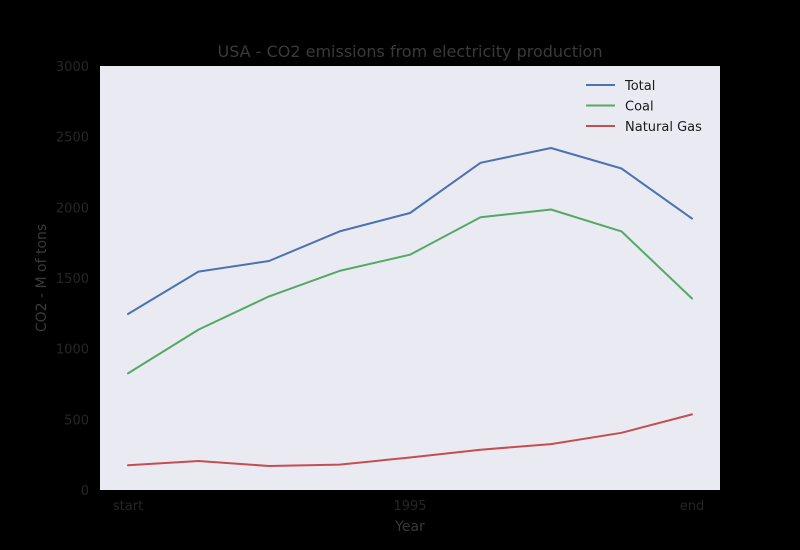  I want to click on series-line-natural-gas, so click(410, 440).